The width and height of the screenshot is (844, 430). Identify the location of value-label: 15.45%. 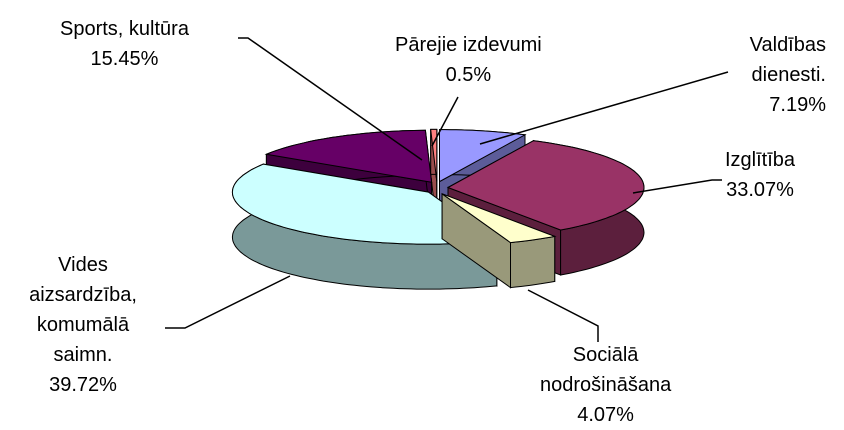
(124, 59).